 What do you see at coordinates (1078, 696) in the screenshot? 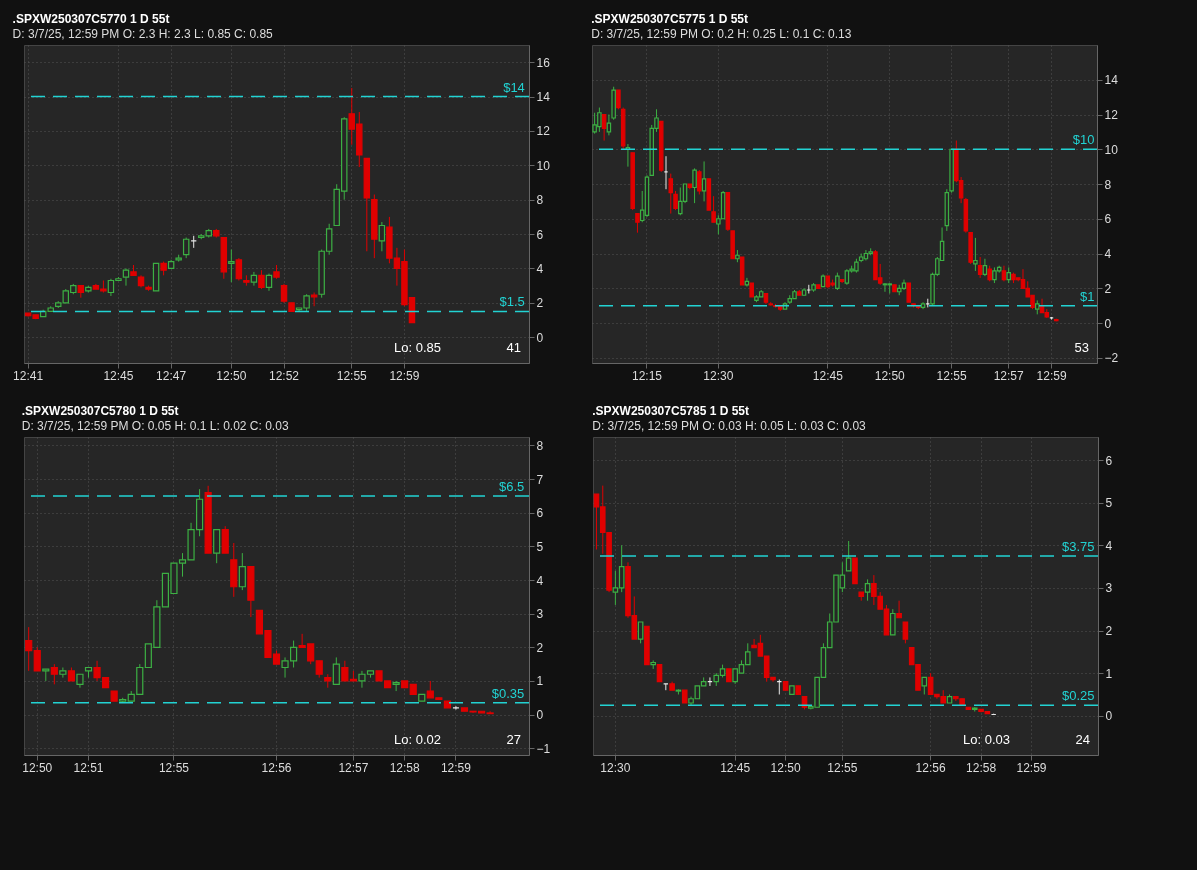
I see `ref-line-label: $0.25` at bounding box center [1078, 696].